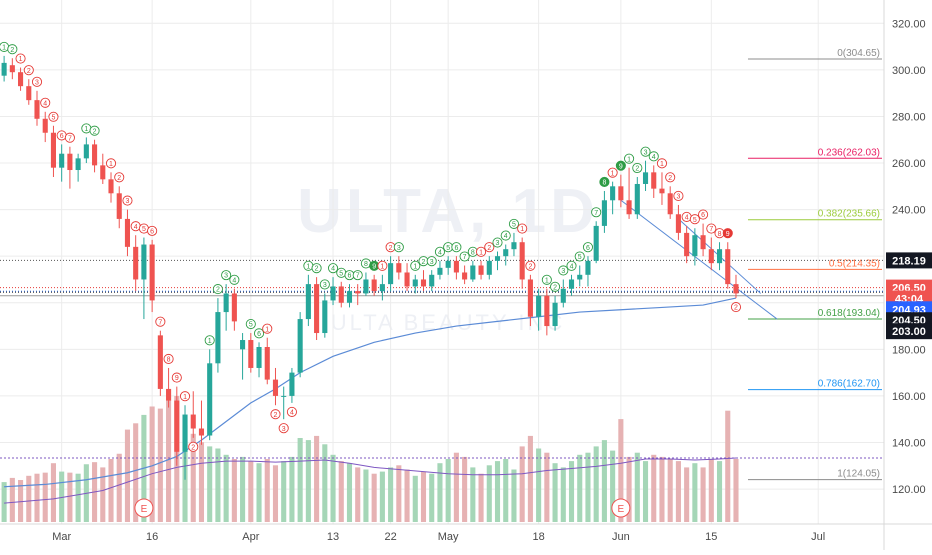 The image size is (932, 555). I want to click on time-axis: Mar 16 Apr 13 22 May 18 Jun 15 Jul, so click(466, 533).